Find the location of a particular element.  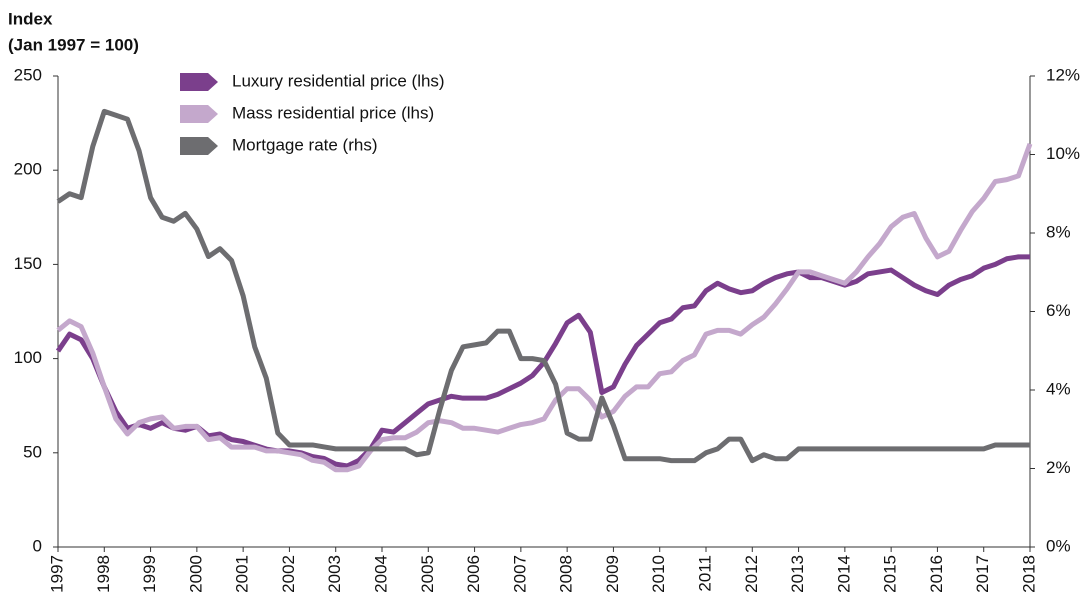

legend-label: Luxury residential price (lhs) is located at coordinates (338, 80).